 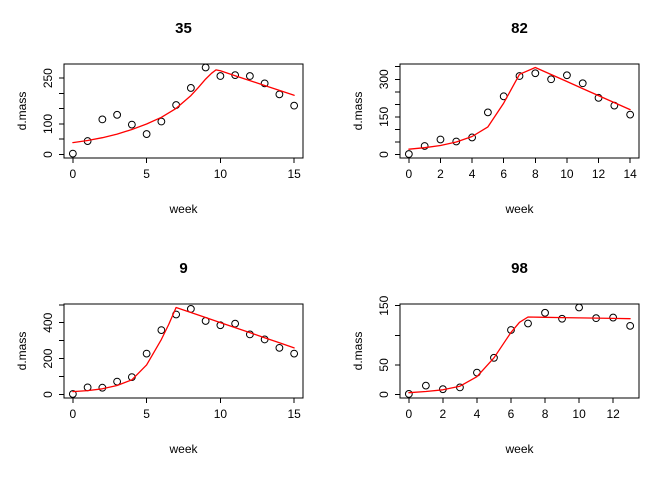 I want to click on panel-title: 35, so click(x=183, y=28).